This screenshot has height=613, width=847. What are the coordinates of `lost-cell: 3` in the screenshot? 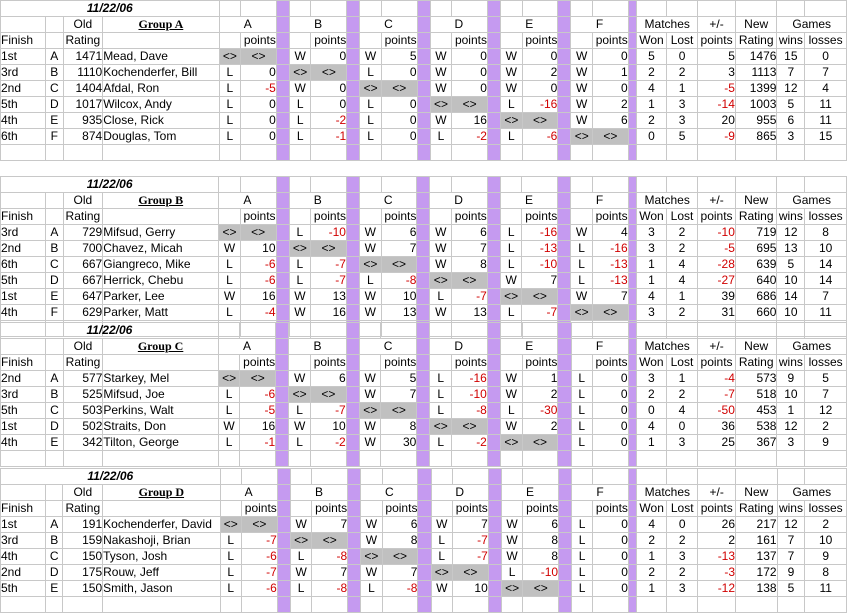 It's located at (682, 556).